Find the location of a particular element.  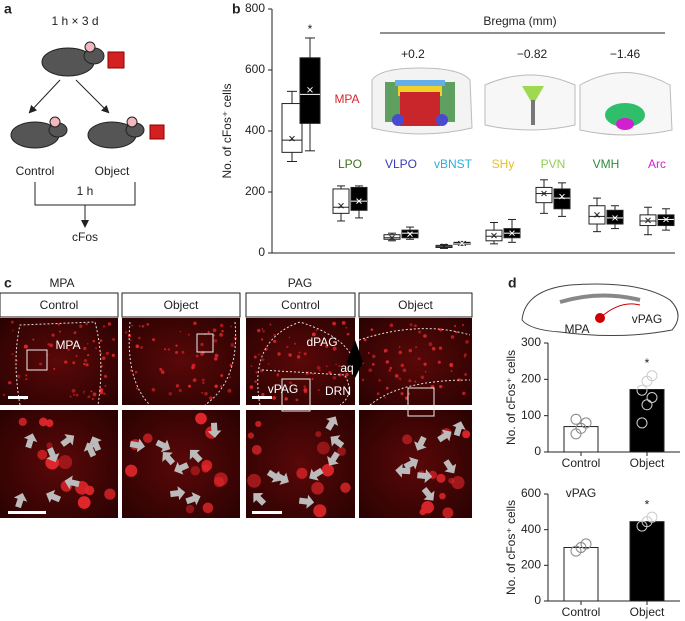

column-label: Control is located at coordinates (300, 305).